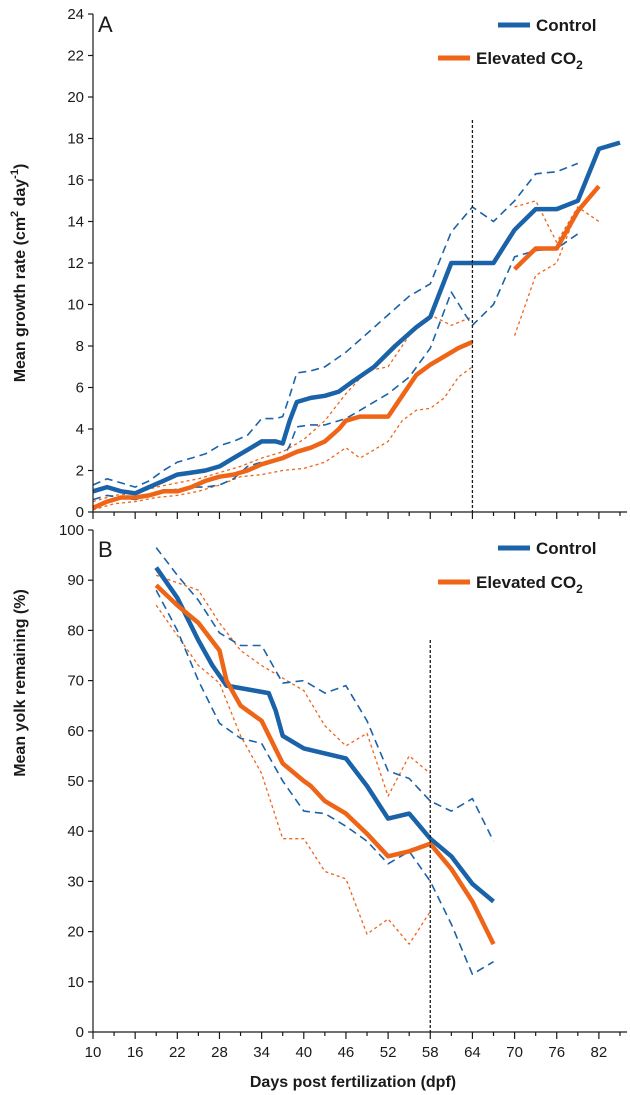 The image size is (630, 1095). Describe the element at coordinates (566, 25) in the screenshot. I see `legend-a-control-label: Control` at that location.